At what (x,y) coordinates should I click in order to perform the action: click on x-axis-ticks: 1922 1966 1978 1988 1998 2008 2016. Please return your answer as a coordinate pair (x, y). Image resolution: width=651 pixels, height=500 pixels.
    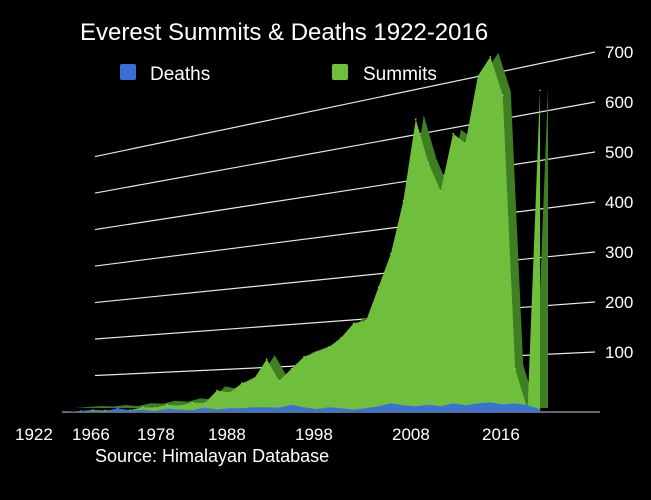
    Looking at the image, I should click on (267, 434).